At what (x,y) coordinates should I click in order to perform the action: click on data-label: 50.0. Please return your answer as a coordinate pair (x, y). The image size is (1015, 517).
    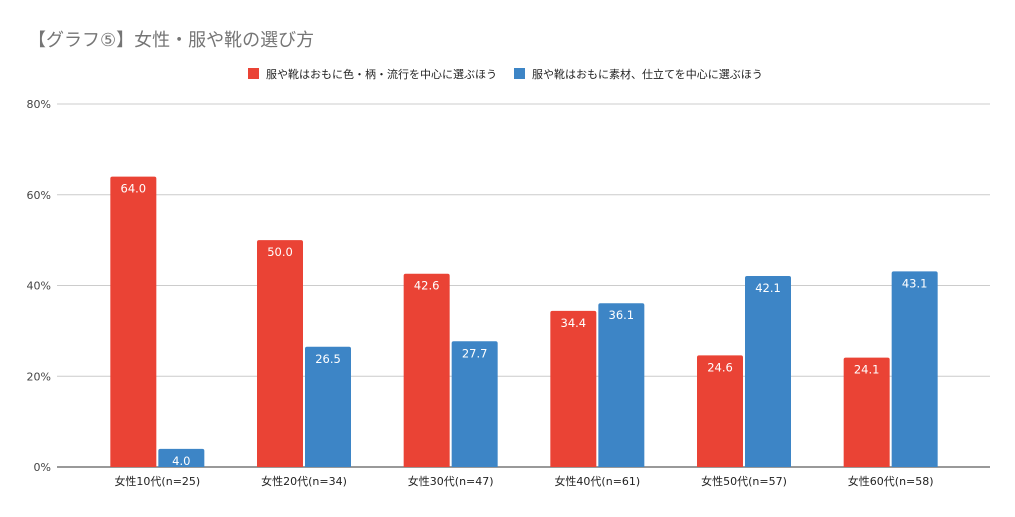
    Looking at the image, I should click on (280, 252).